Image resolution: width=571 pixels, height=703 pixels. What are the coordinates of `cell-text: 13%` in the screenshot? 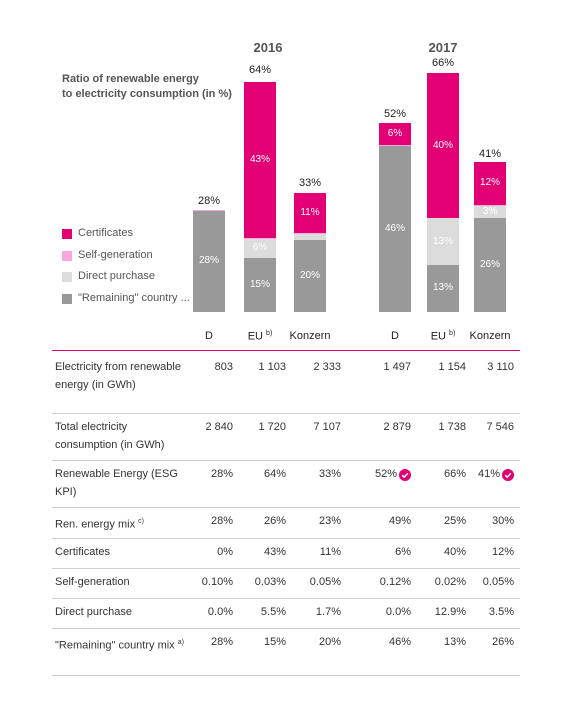 It's located at (454, 642).